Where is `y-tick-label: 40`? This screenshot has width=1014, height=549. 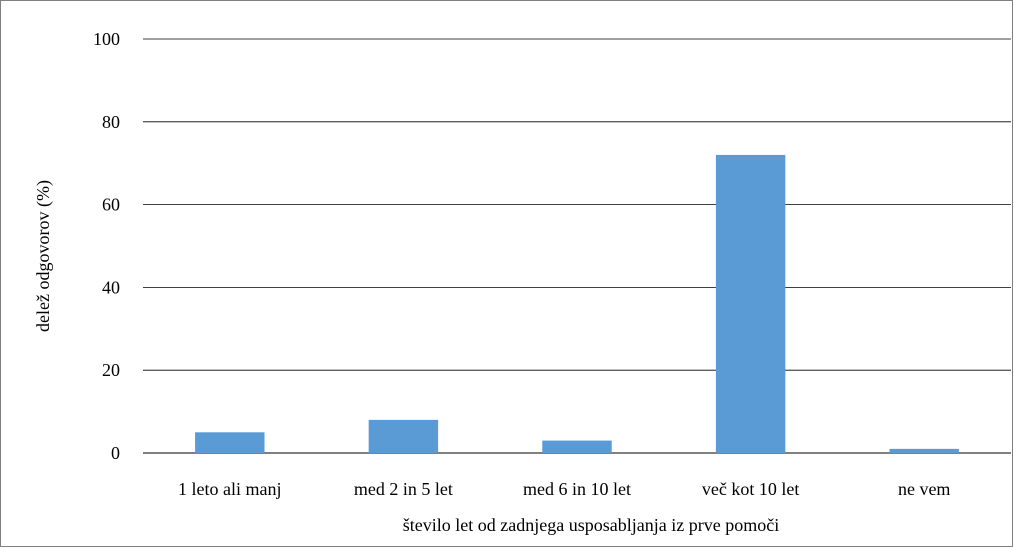 y-tick-label: 40 is located at coordinates (111, 287).